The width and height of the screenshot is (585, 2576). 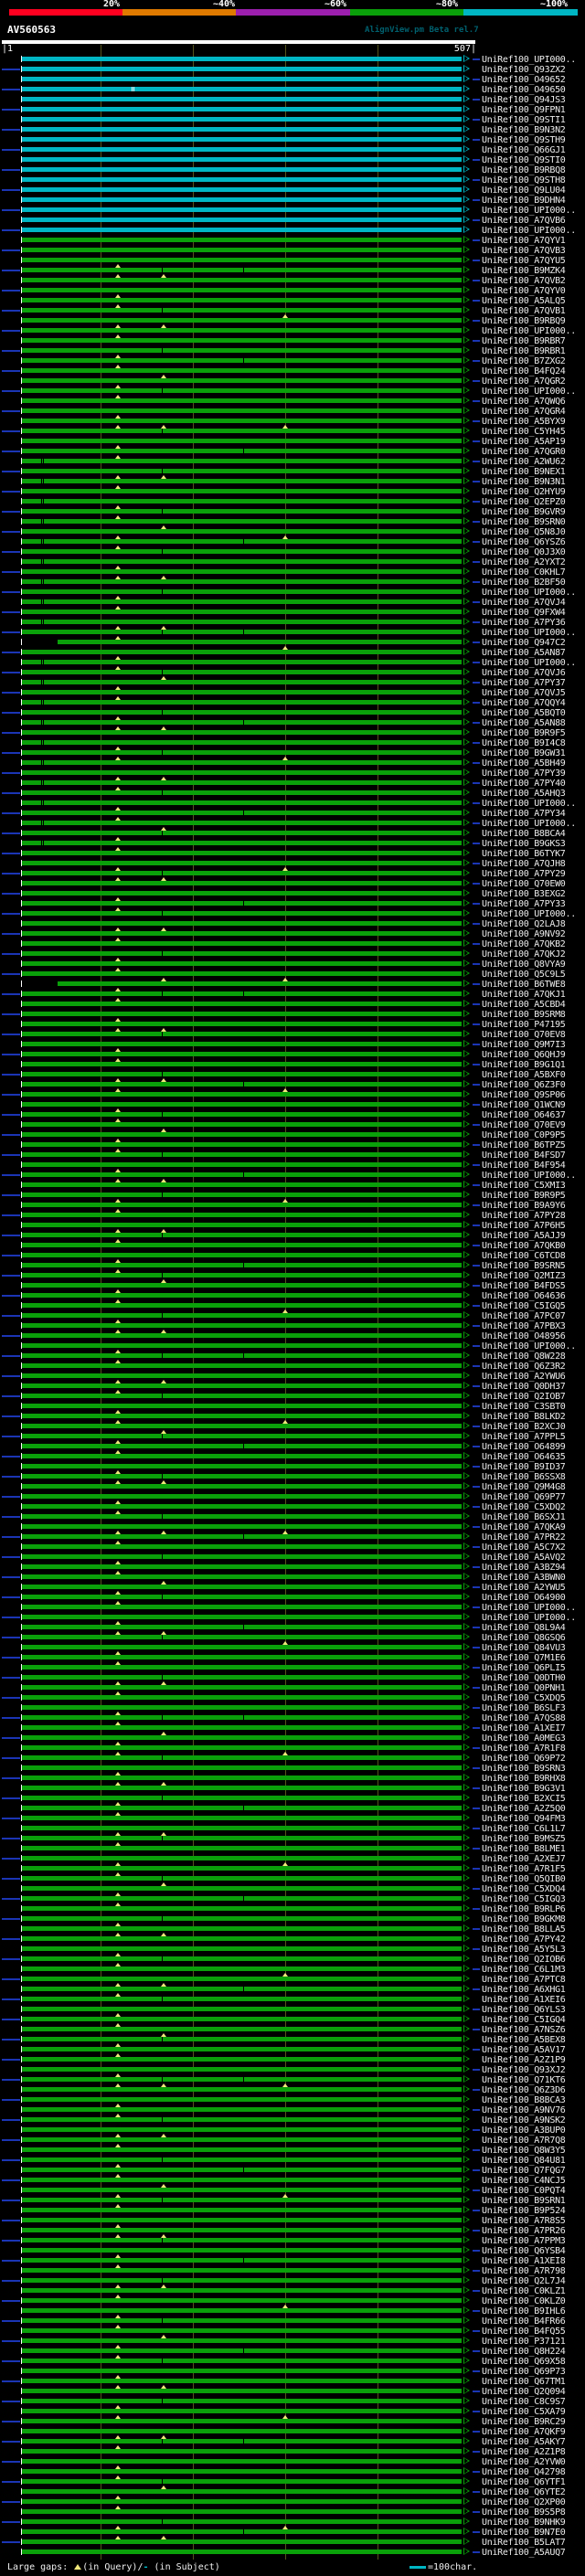 What do you see at coordinates (524, 1940) in the screenshot?
I see `hit-label: UniRef100_A7PY42` at bounding box center [524, 1940].